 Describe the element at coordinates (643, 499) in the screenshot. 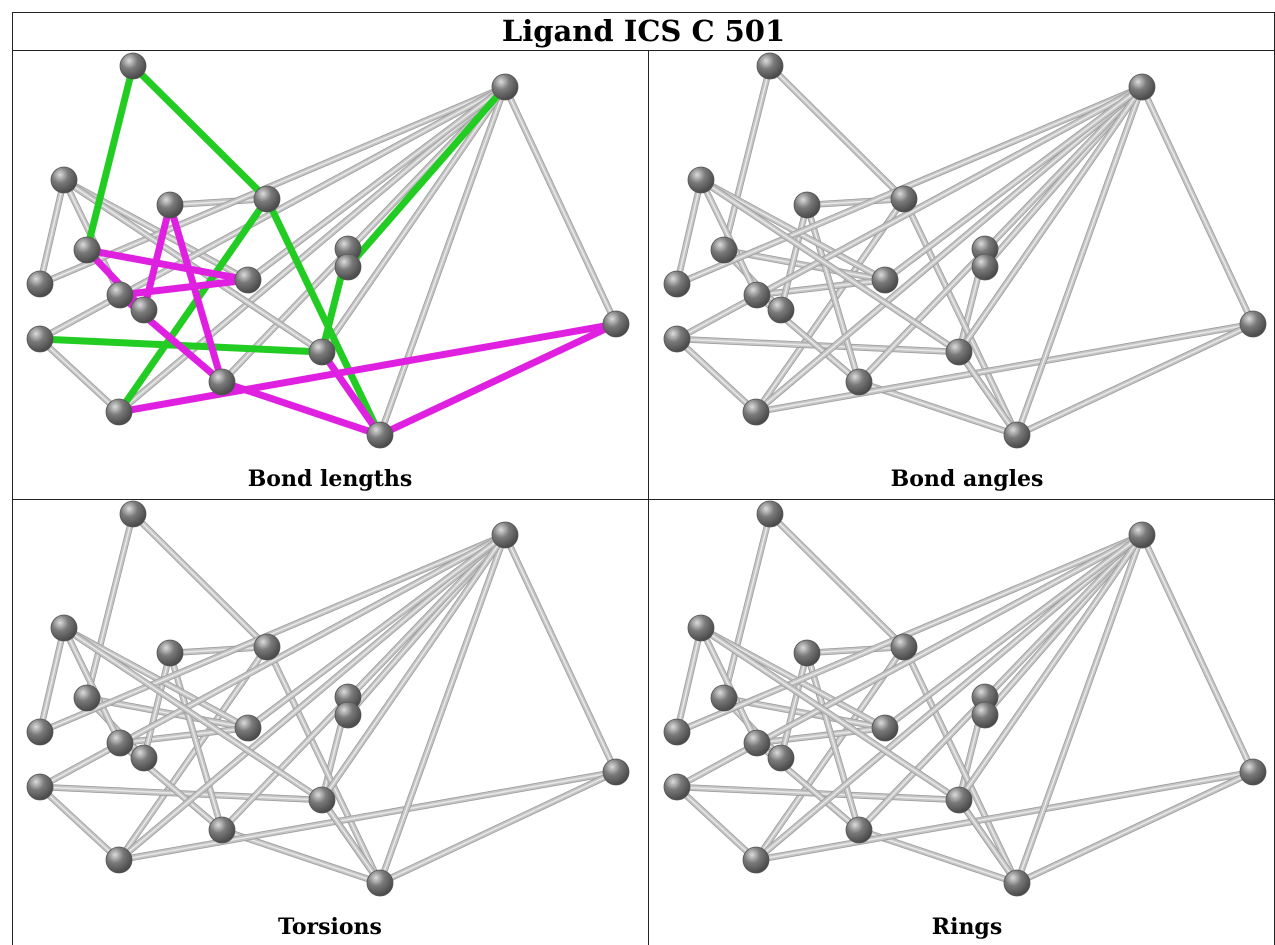

I see `row-divider` at that location.